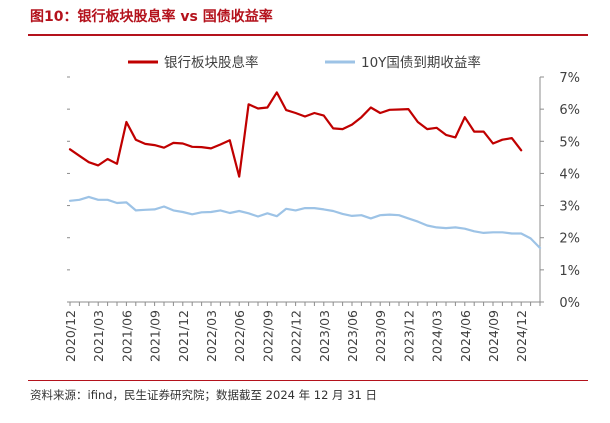 The height and width of the screenshot is (423, 610). I want to click on source-note: 资料来源：ifind，民生证券研究院；数据截至 2024 年 12 月 31 日, so click(203, 395).